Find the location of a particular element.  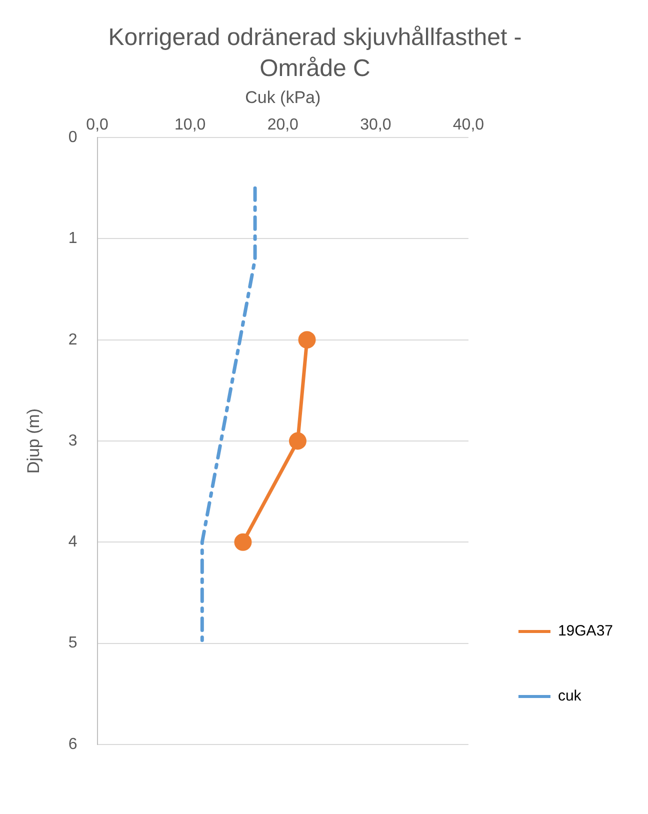

y-tick-label: 6 is located at coordinates (73, 745).